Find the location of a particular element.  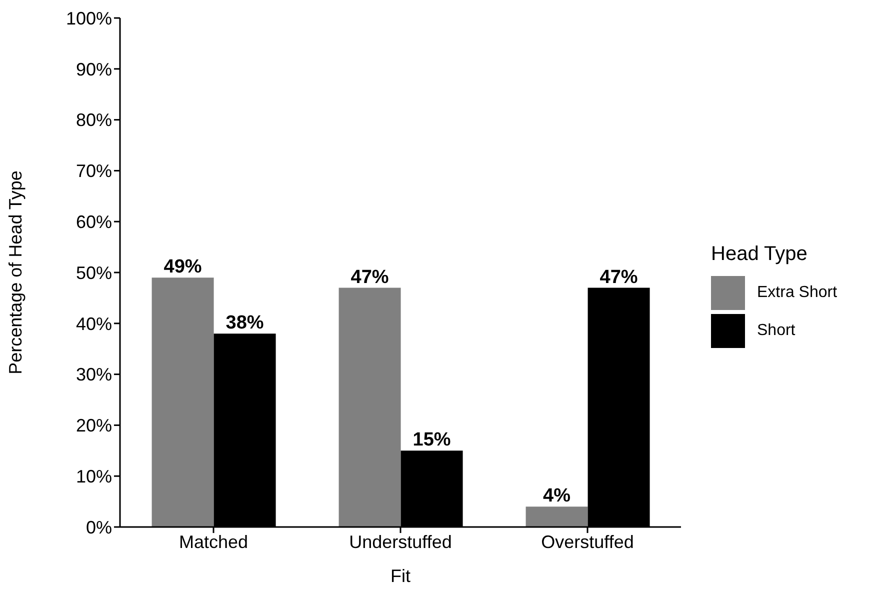

data-label: 4% is located at coordinates (557, 496).